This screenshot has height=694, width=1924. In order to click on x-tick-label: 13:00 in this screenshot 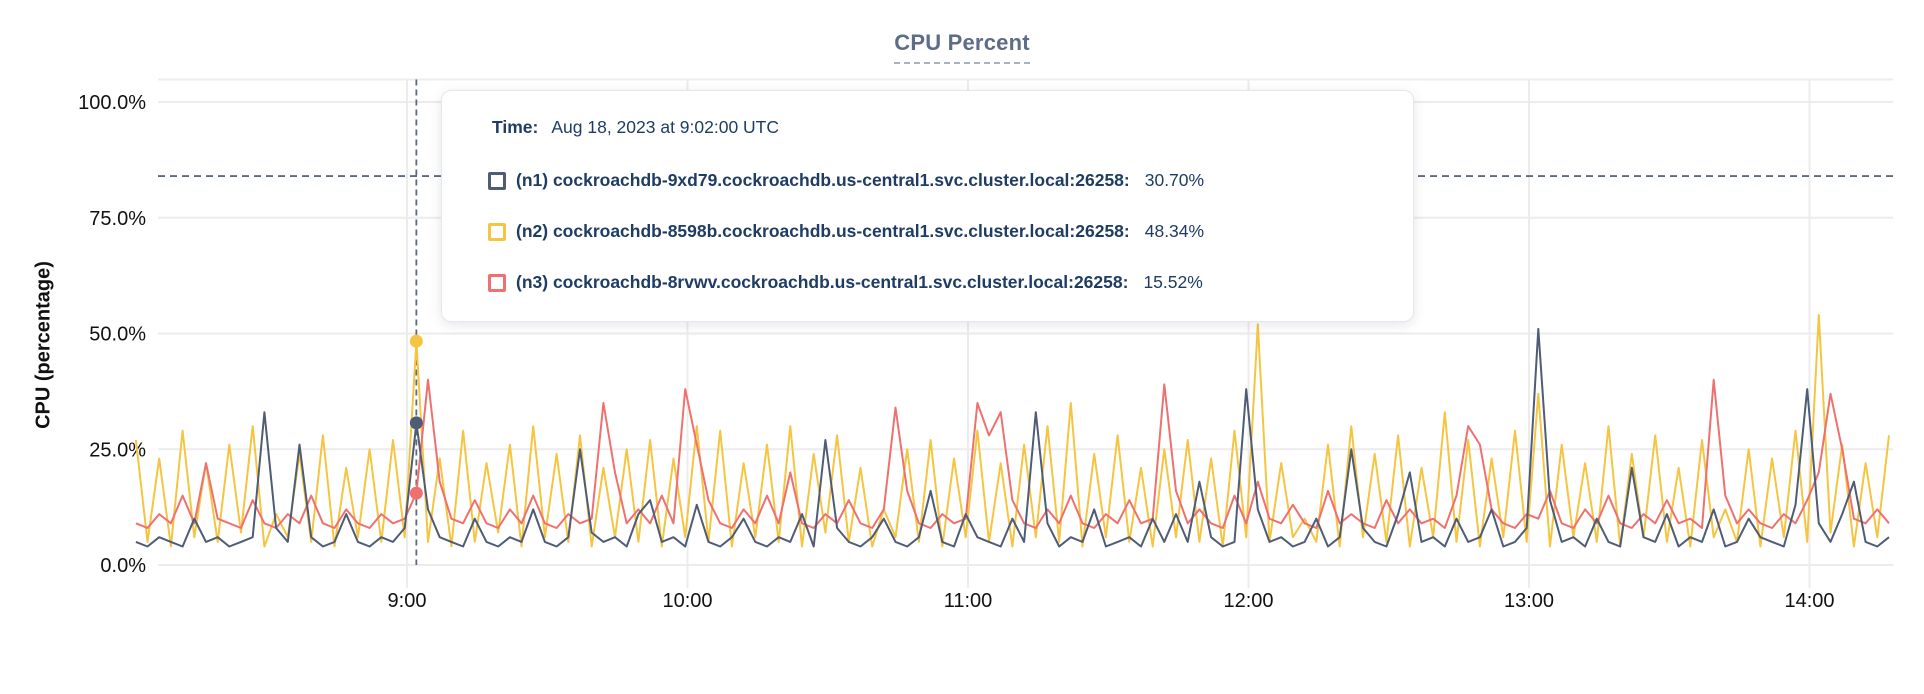, I will do `click(1529, 601)`.